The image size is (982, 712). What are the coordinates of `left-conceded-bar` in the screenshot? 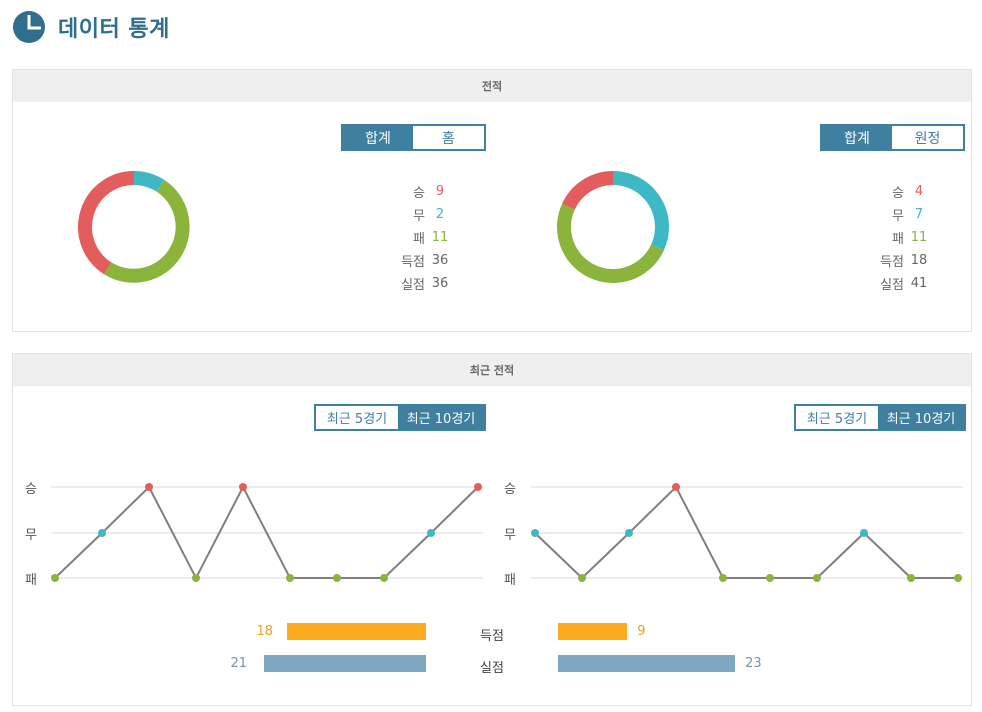 It's located at (345, 663).